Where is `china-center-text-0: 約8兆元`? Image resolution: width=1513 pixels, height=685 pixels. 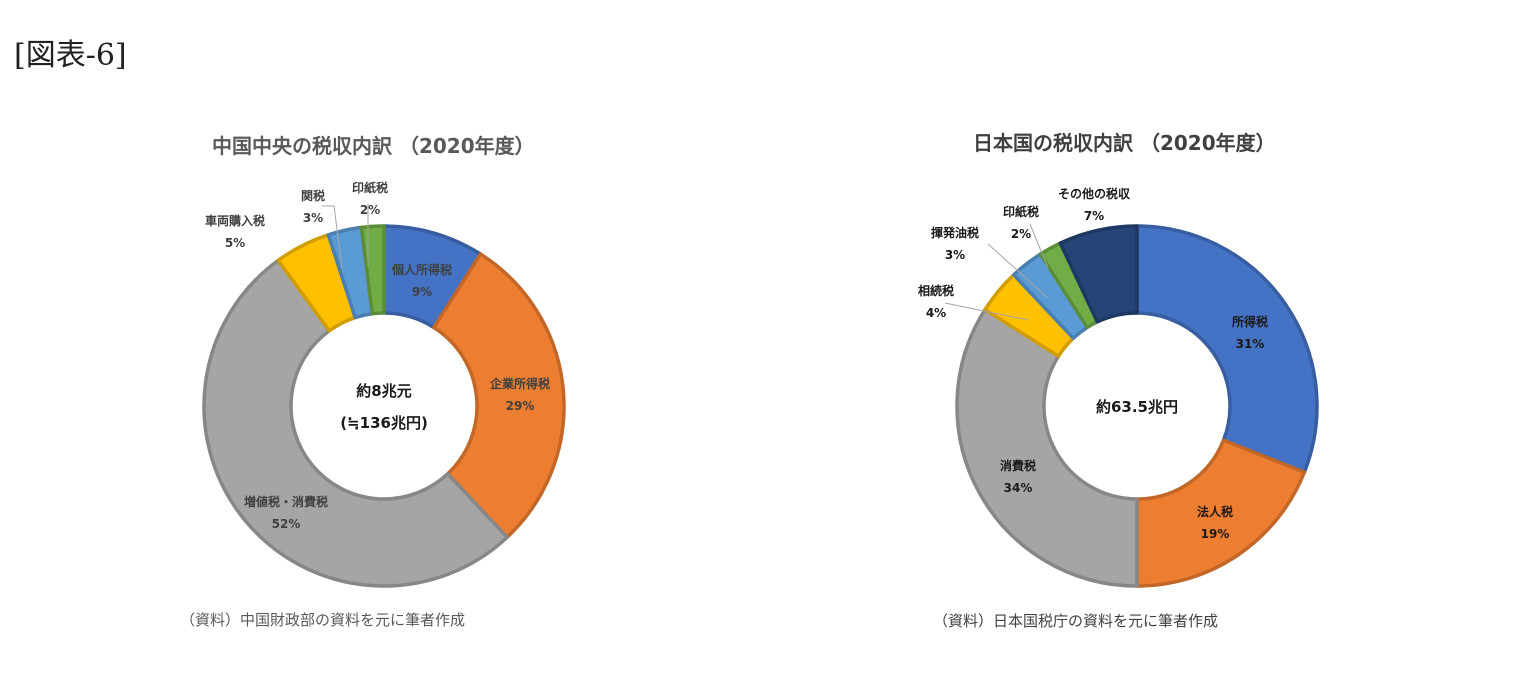
china-center-text-0: 約8兆元 is located at coordinates (383, 391).